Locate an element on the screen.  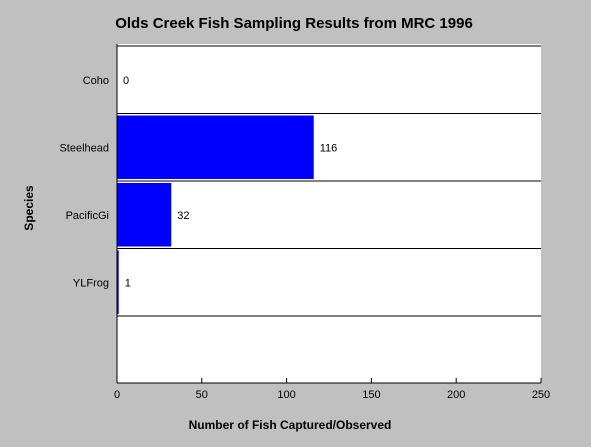
category-label-coho: Coho is located at coordinates (96, 81).